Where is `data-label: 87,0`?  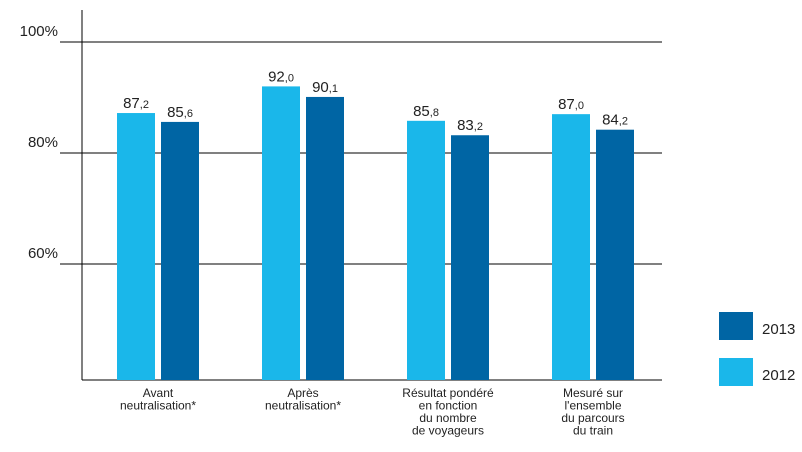
data-label: 87,0 is located at coordinates (571, 104).